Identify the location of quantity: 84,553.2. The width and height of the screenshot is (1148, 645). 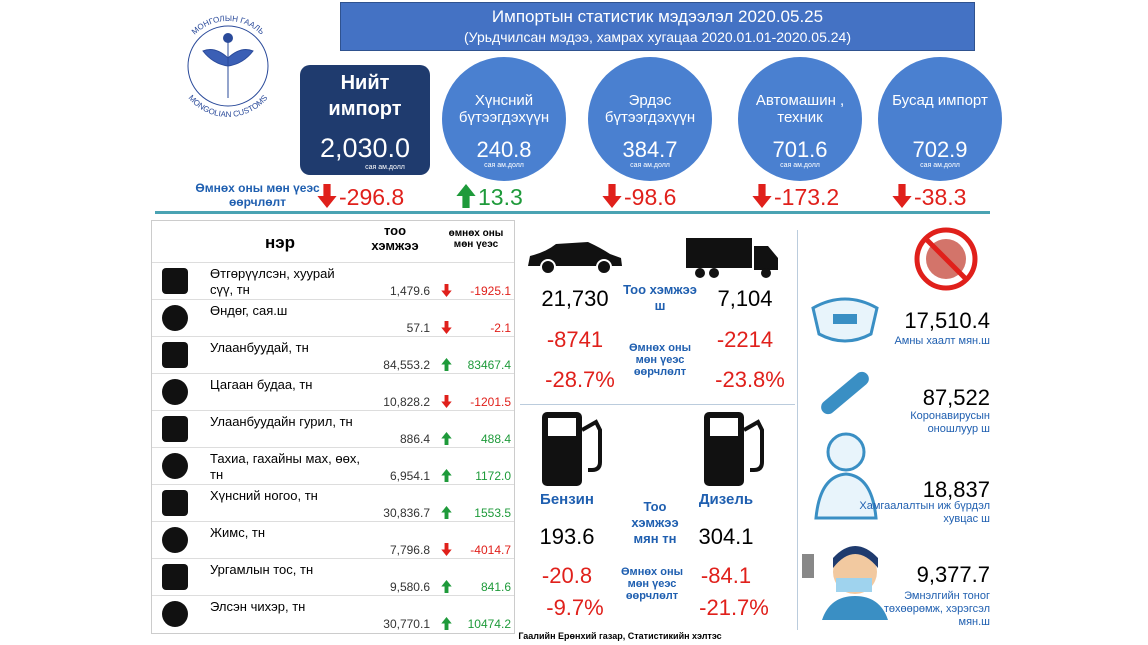
(406, 365).